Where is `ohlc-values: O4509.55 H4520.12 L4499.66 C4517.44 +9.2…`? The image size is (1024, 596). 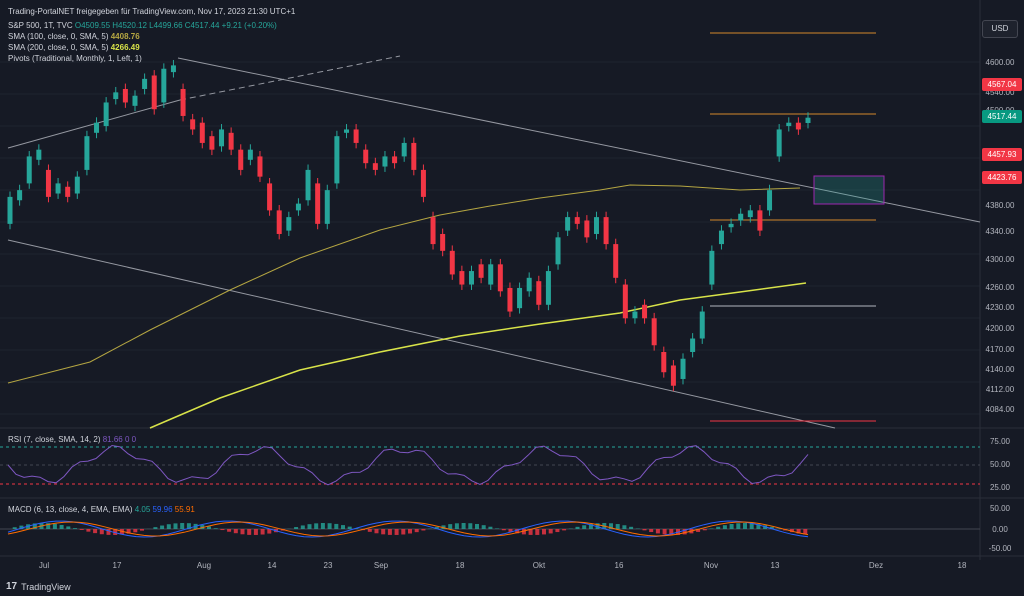 ohlc-values: O4509.55 H4520.12 L4499.66 C4517.44 +9.2… is located at coordinates (175, 25).